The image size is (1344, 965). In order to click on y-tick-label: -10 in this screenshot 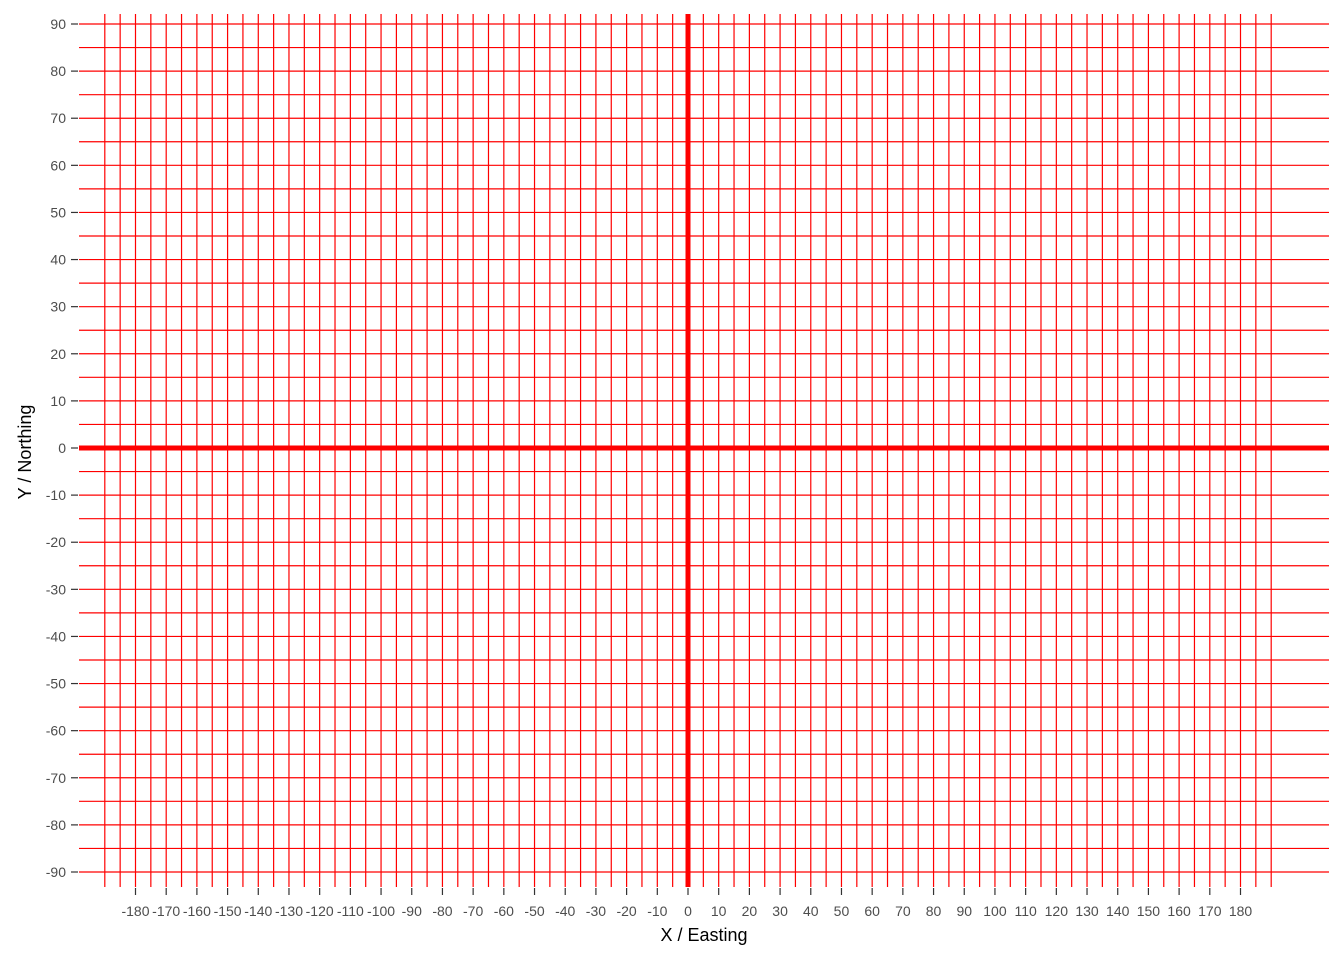, I will do `click(56, 495)`.